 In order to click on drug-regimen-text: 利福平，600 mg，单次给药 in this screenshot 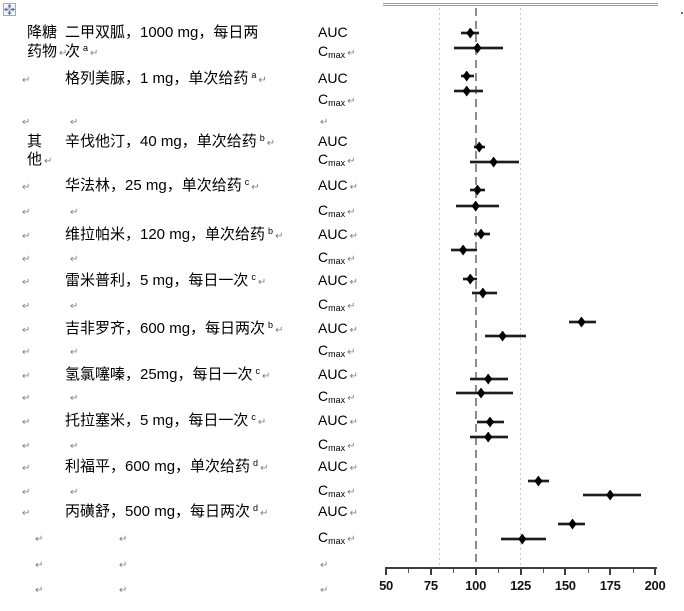, I will do `click(158, 466)`.